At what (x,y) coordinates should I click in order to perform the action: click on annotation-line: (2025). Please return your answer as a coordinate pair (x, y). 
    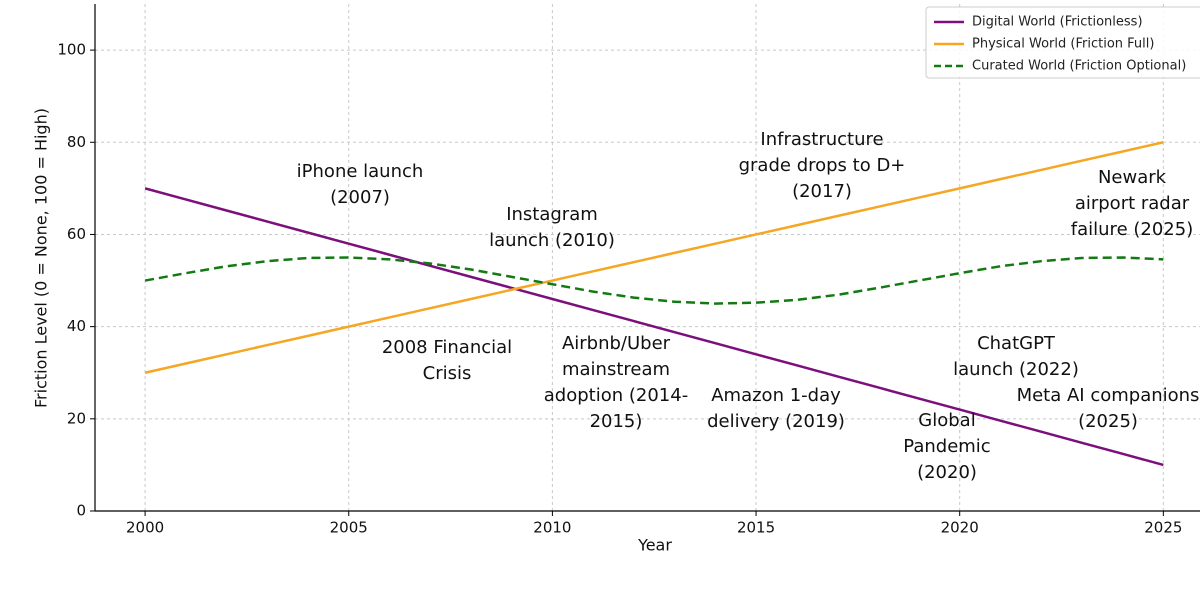
    Looking at the image, I should click on (1108, 421).